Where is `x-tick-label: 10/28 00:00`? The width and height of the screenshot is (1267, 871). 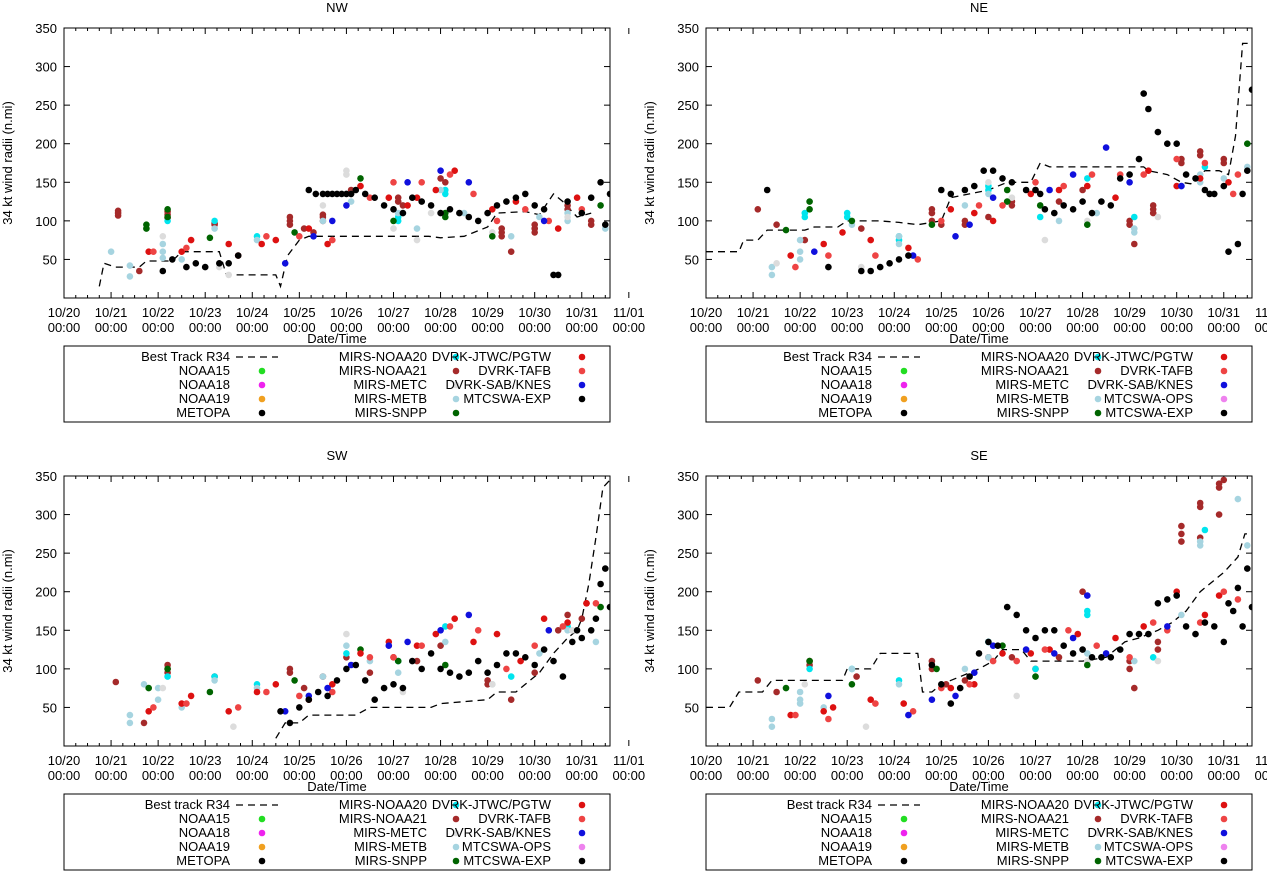 x-tick-label: 10/28 00:00 is located at coordinates (440, 320).